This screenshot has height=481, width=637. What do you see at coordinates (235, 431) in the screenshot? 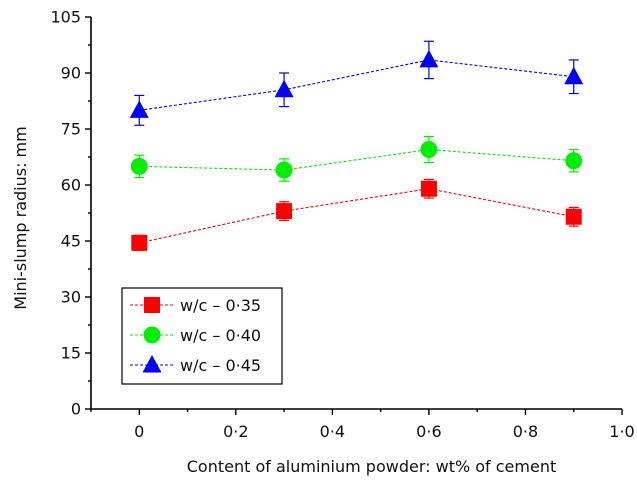
I see `x-tick-label: 0·2` at bounding box center [235, 431].